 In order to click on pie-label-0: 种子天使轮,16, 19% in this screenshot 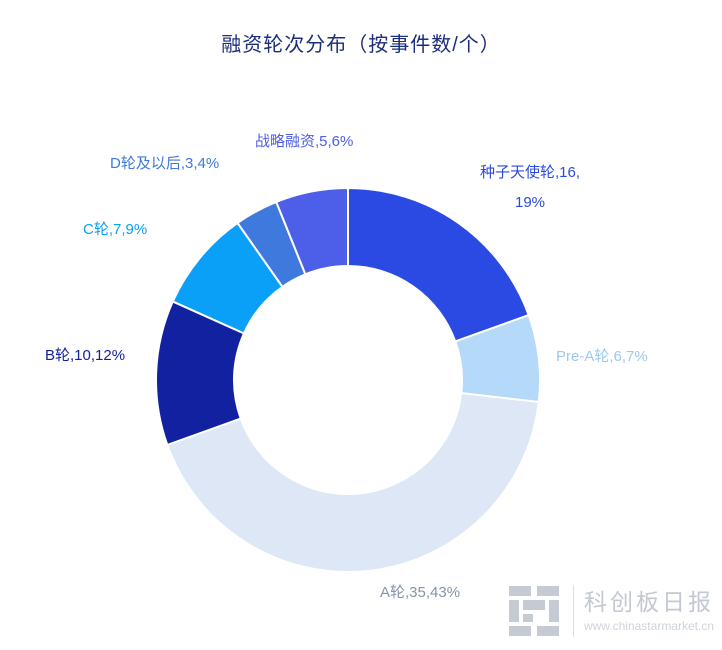, I will do `click(530, 187)`.